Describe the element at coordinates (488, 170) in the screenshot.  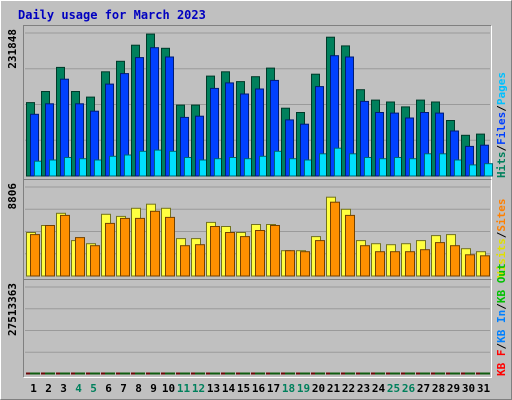
I see `bar-pages` at that location.